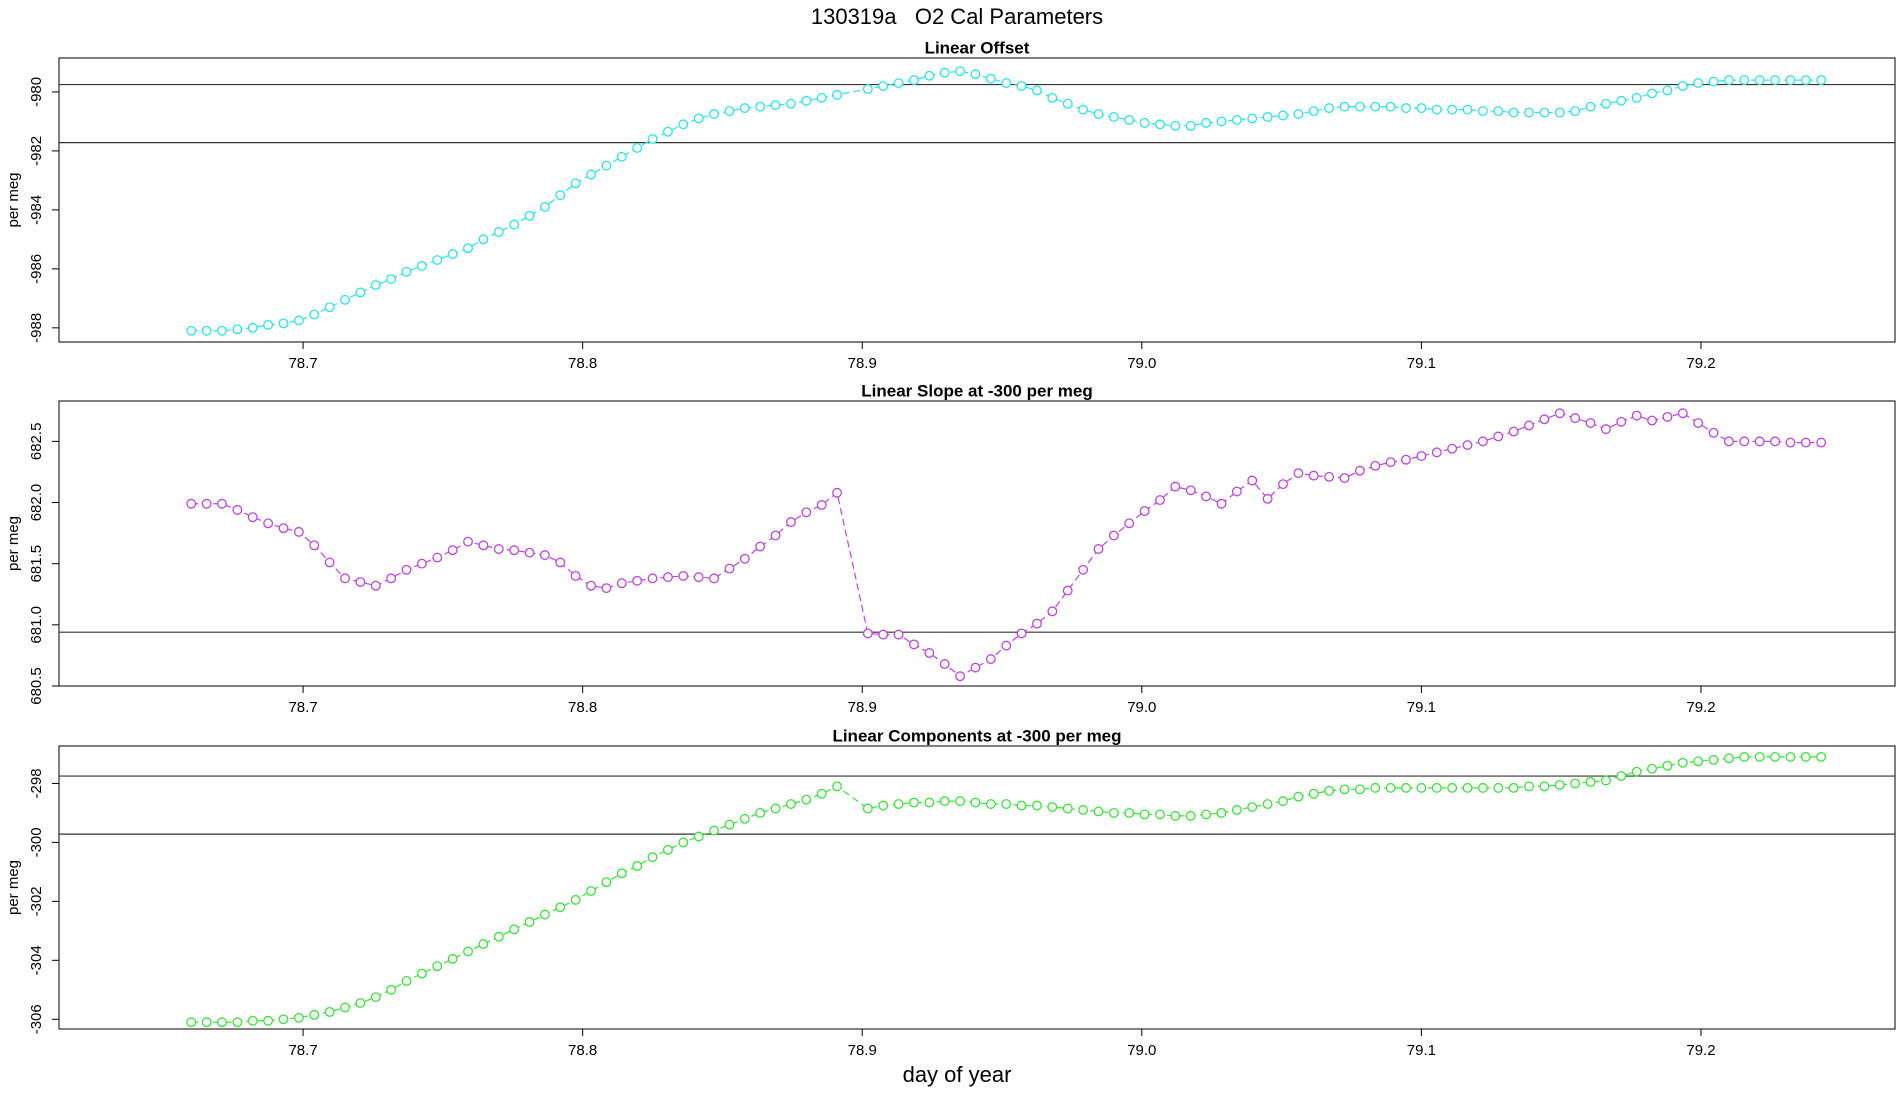  What do you see at coordinates (36, 842) in the screenshot?
I see `y-tick-label: -300` at bounding box center [36, 842].